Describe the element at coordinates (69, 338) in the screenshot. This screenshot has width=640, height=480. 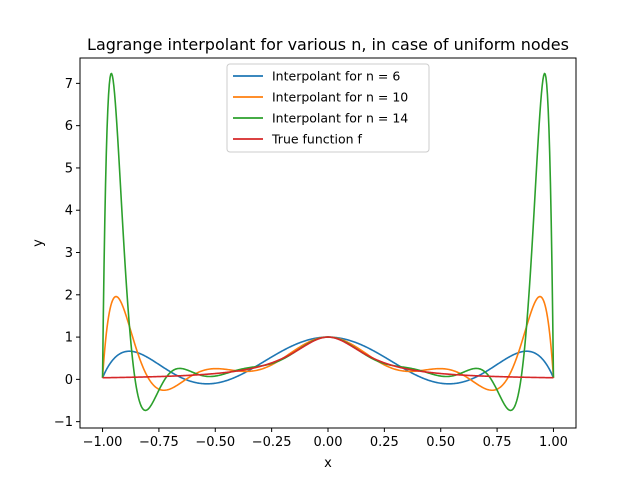
I see `y-tick-label: 1` at that location.